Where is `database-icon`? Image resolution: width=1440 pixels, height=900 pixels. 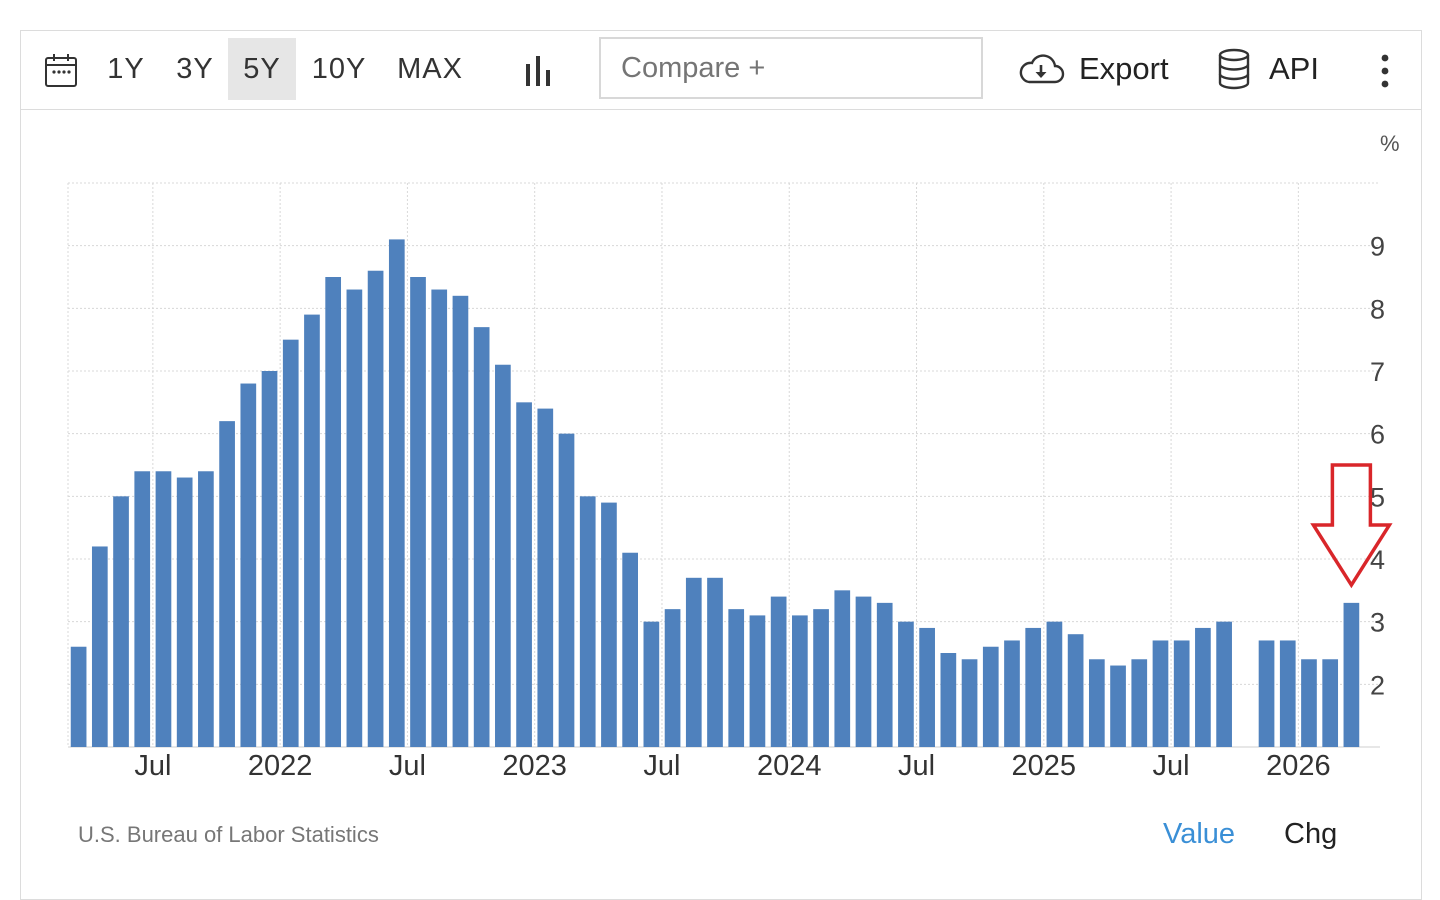
database-icon is located at coordinates (1234, 69).